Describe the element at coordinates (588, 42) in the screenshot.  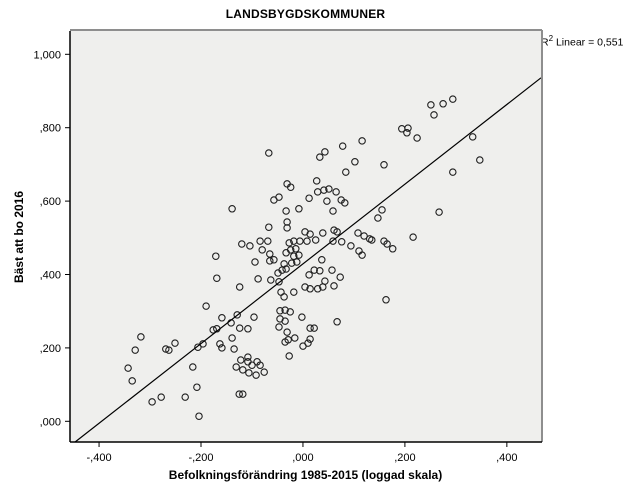
I see `r2-text: Linear = 0,551` at that location.